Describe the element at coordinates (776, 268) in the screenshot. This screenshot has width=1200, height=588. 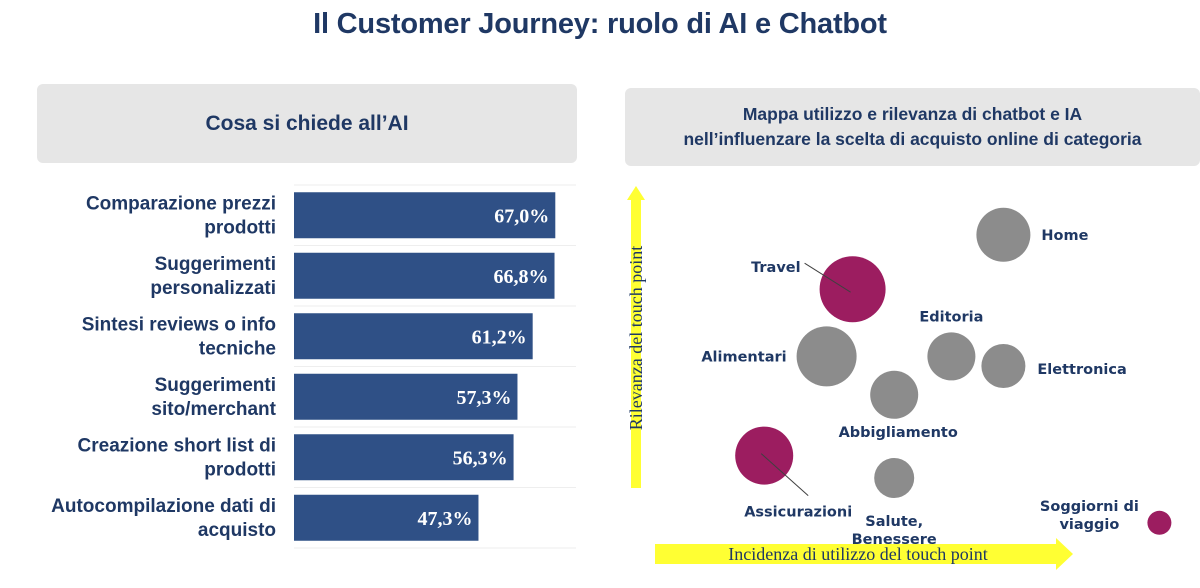
I see `bubble-label: Travel` at that location.